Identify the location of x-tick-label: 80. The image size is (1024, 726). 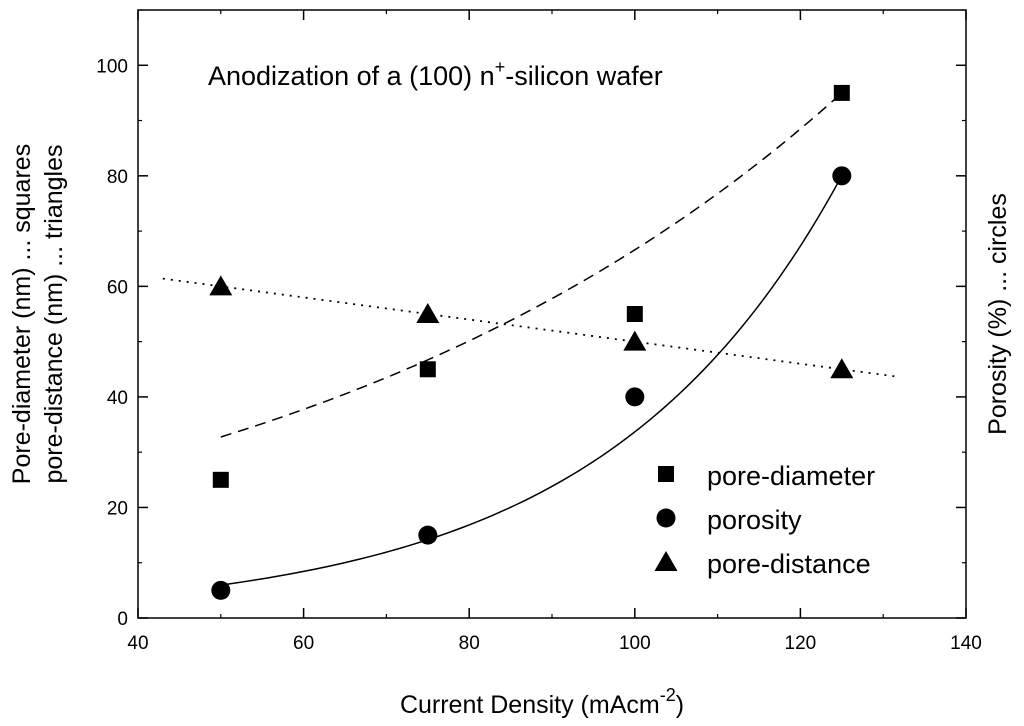
(469, 643).